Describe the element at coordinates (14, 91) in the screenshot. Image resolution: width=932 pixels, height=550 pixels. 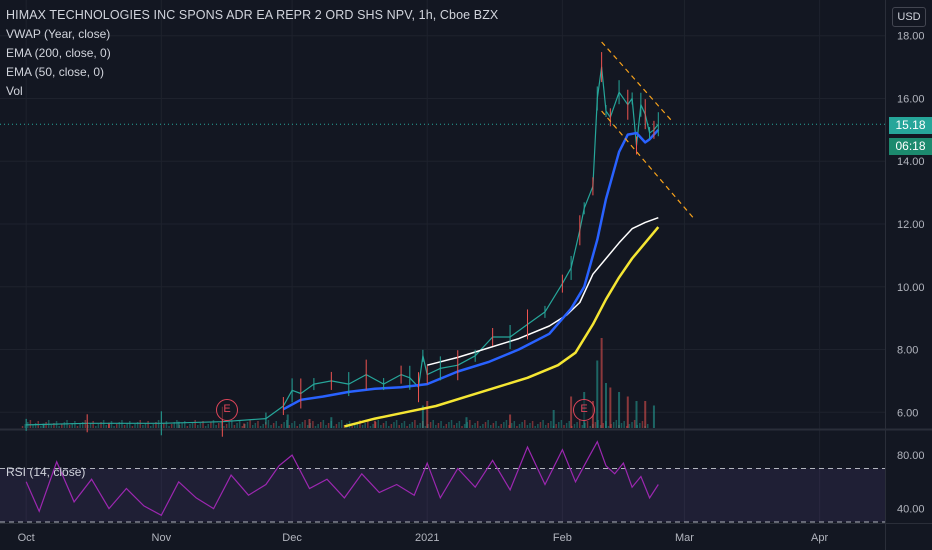
I see `legend-volume: Vol` at that location.